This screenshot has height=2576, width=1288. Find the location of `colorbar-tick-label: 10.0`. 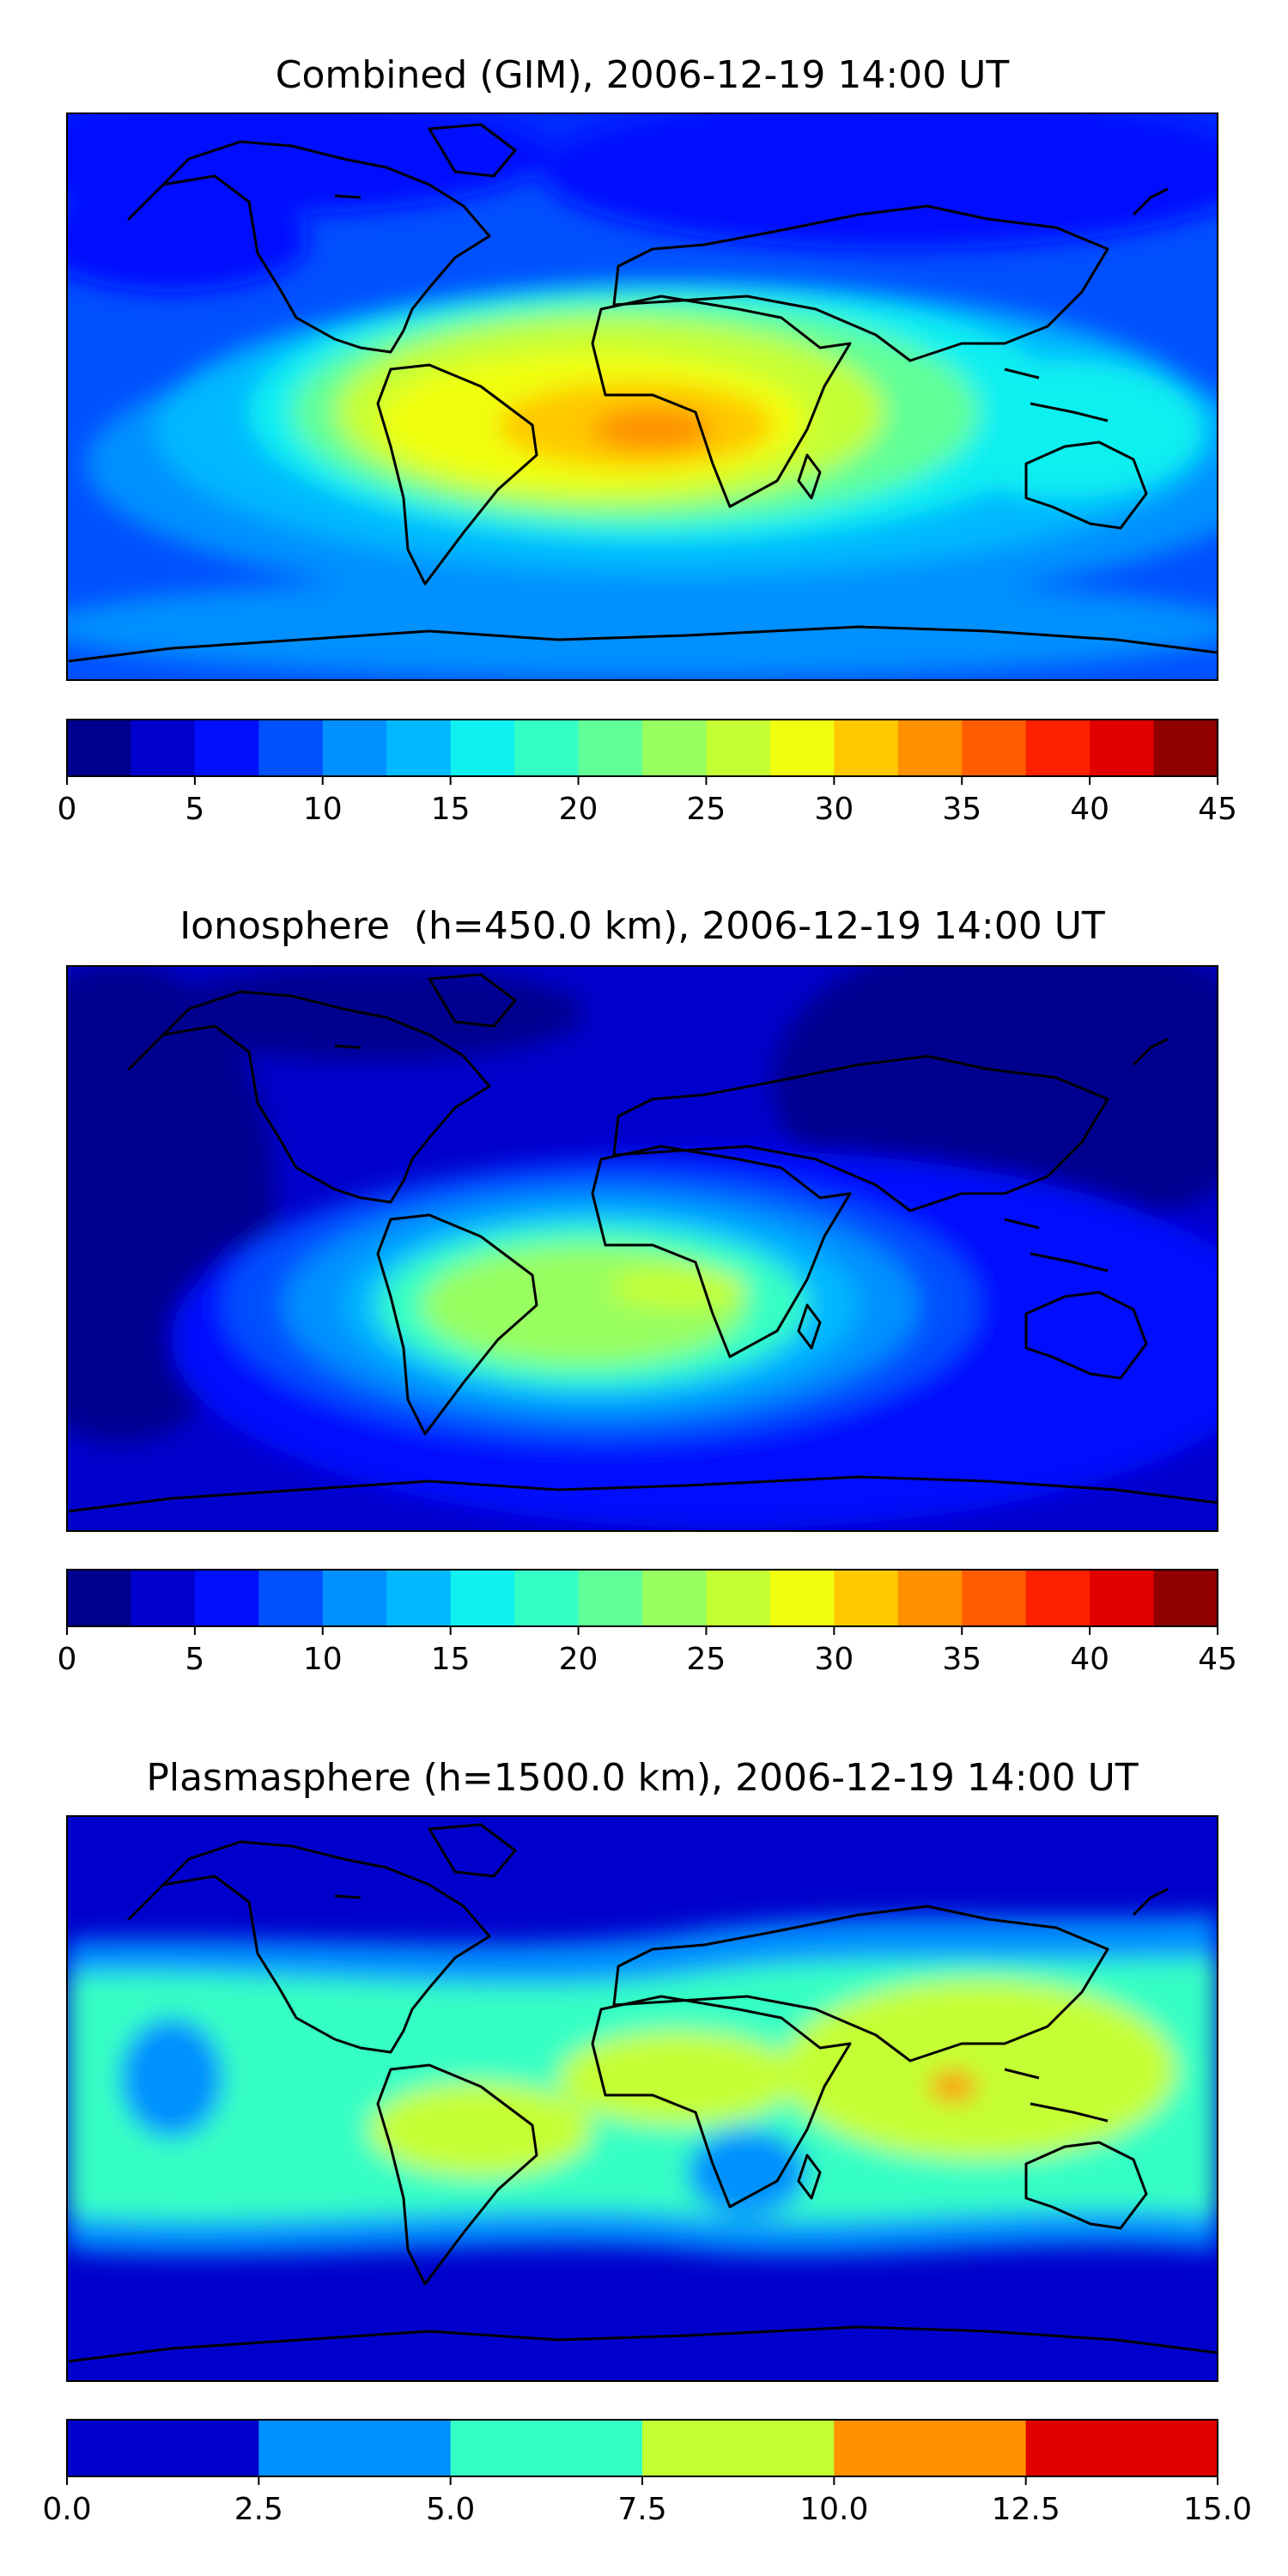

colorbar-tick-label: 10.0 is located at coordinates (834, 2509).